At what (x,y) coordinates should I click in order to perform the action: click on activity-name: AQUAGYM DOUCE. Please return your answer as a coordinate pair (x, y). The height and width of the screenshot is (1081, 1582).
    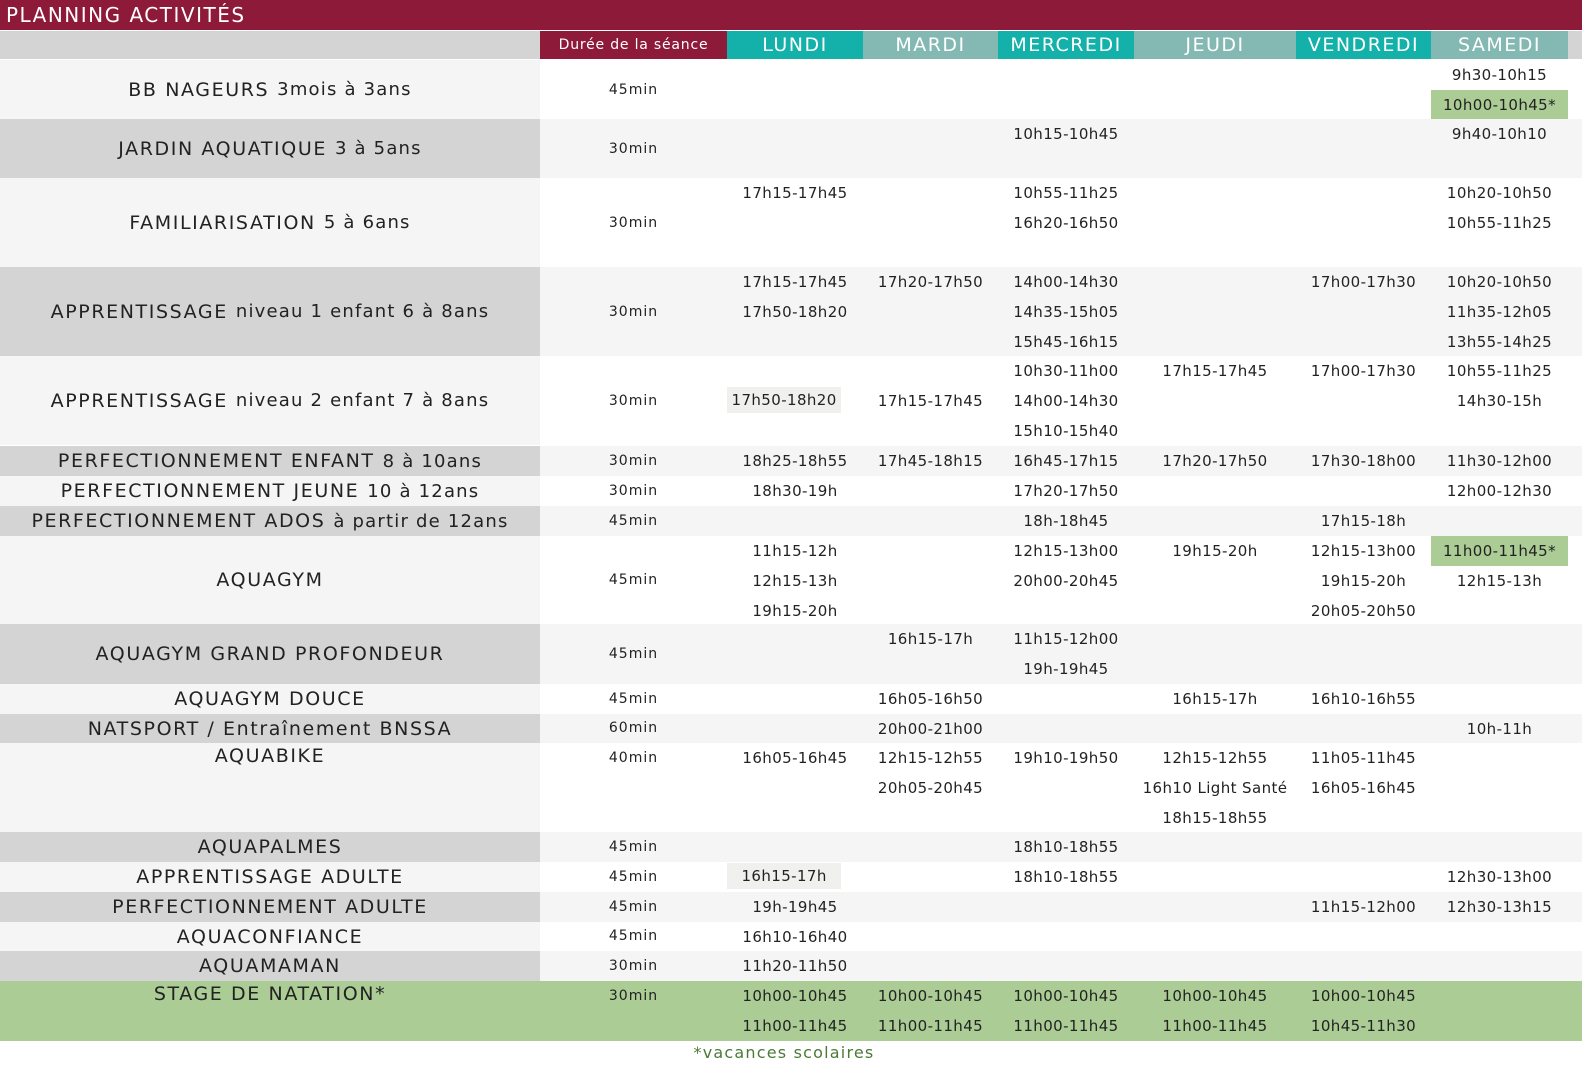
    Looking at the image, I should click on (270, 699).